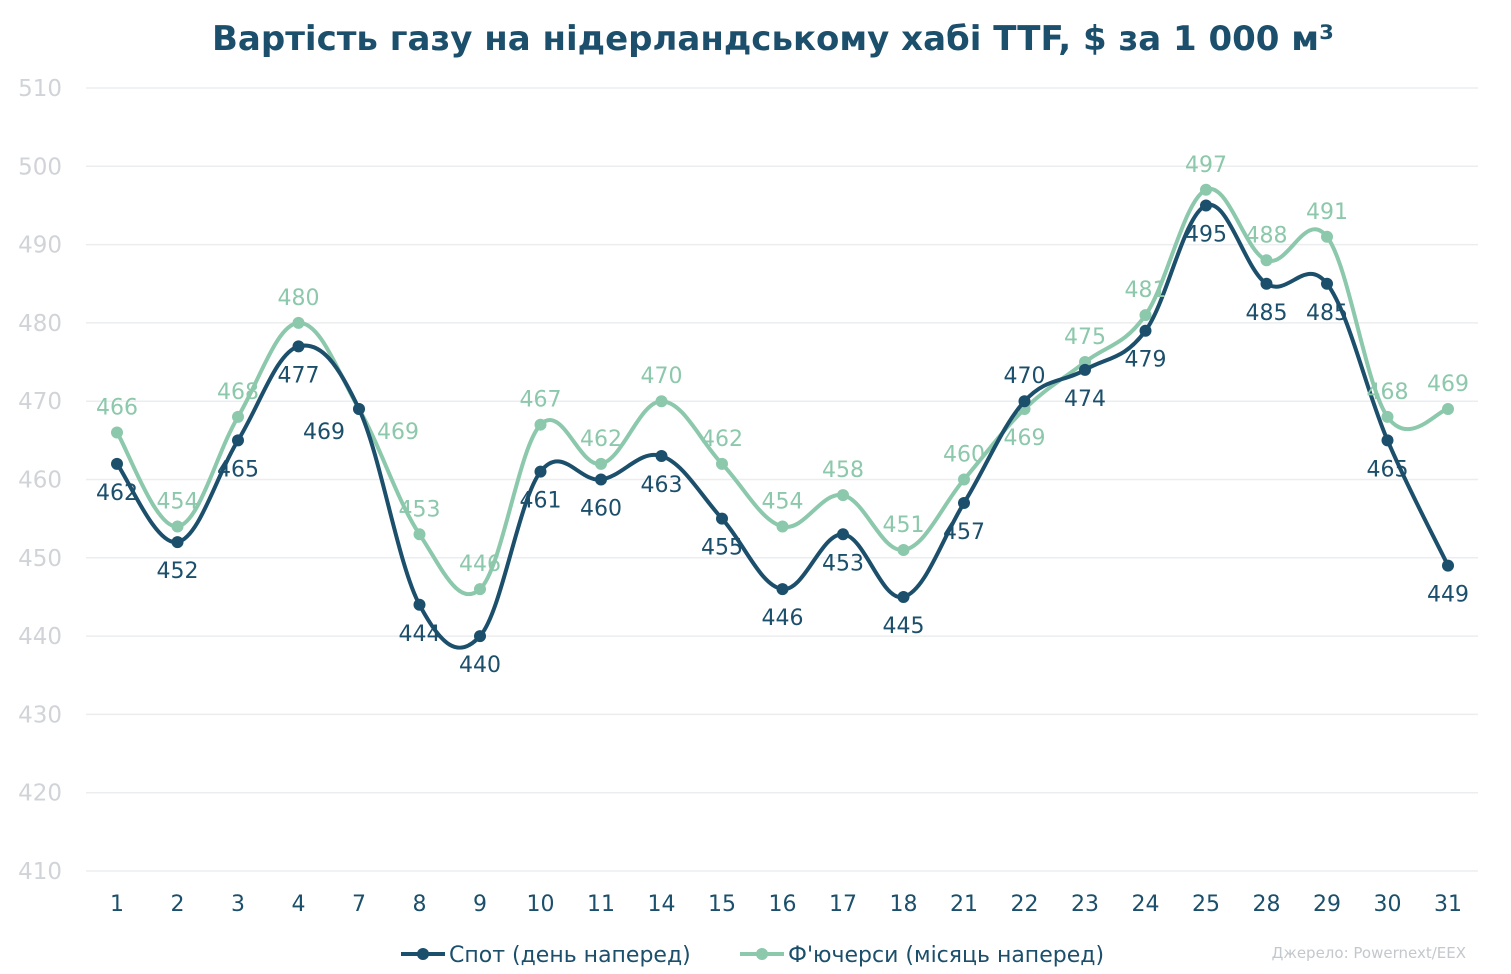 The height and width of the screenshot is (974, 1511). Describe the element at coordinates (843, 470) in the screenshot. I see `data-label-futures: 458` at that location.